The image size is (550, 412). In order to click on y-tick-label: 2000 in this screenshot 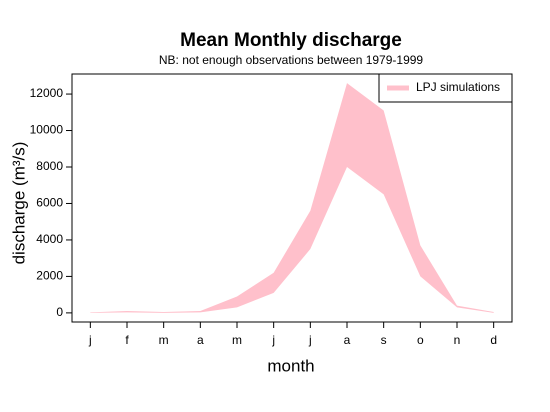, I will do `click(49, 276)`.